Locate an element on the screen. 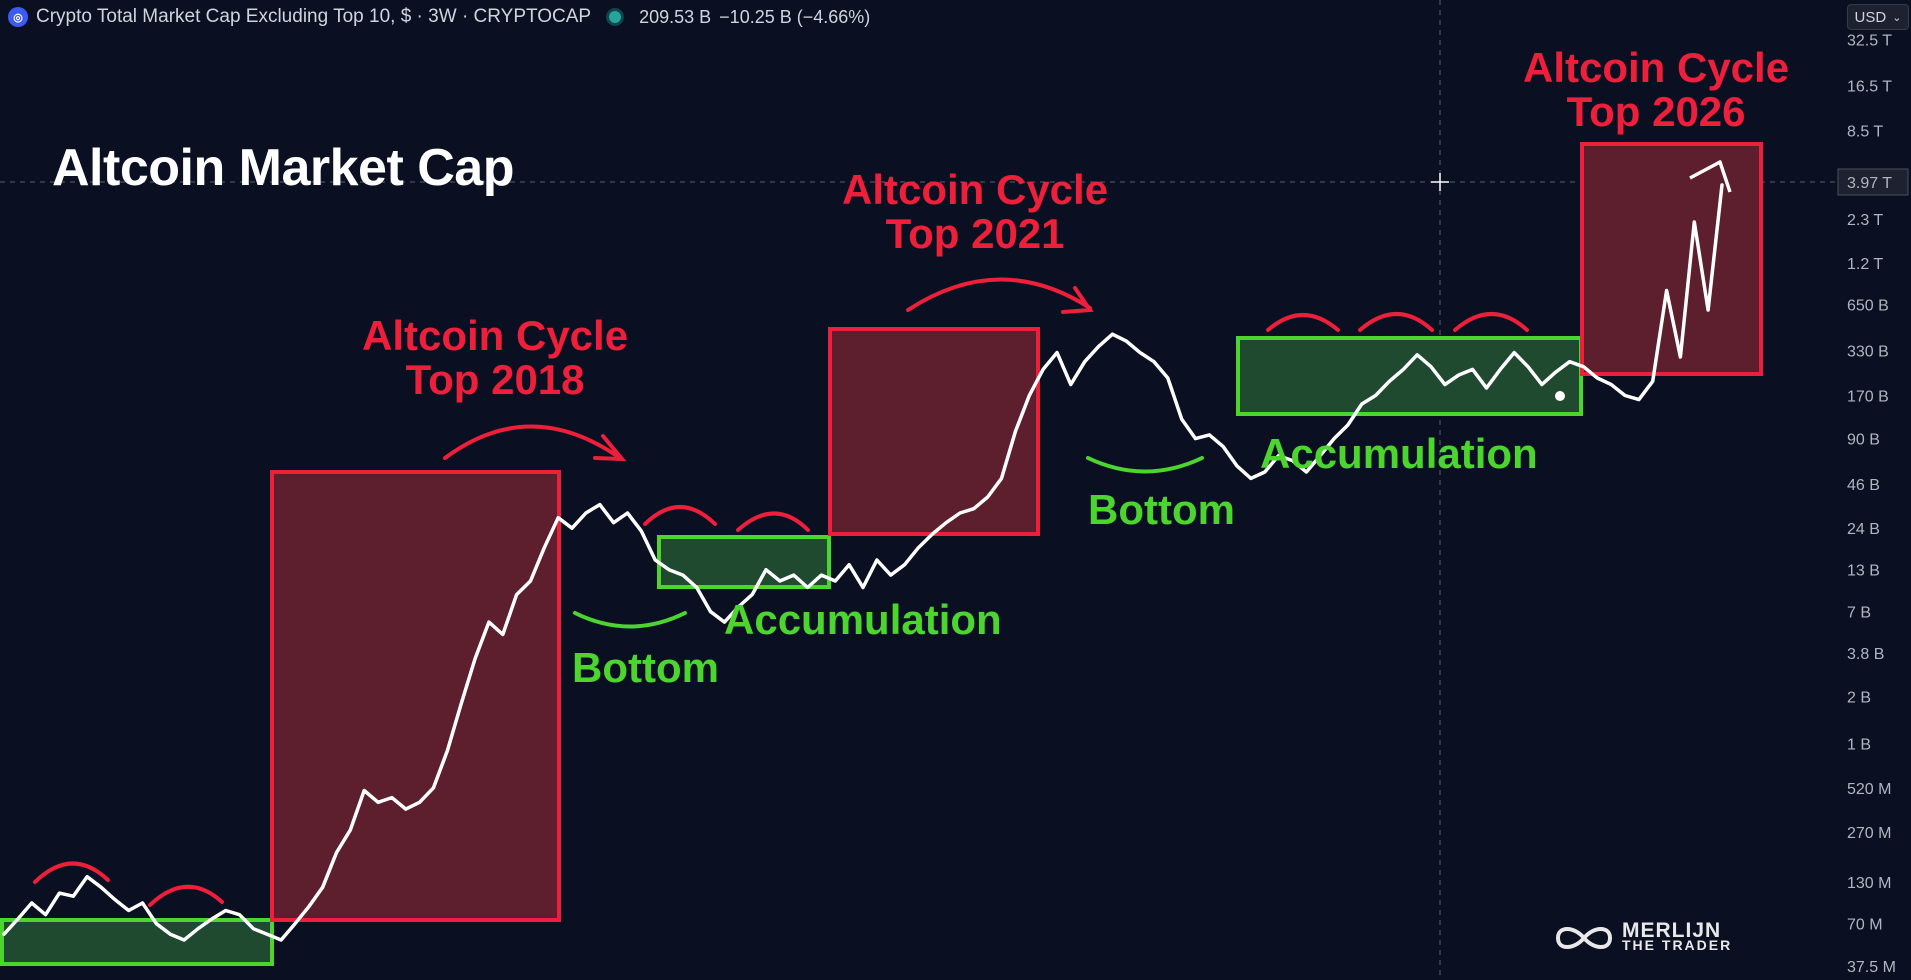  y-axis-tick-label: 3.97 T is located at coordinates (1869, 183).